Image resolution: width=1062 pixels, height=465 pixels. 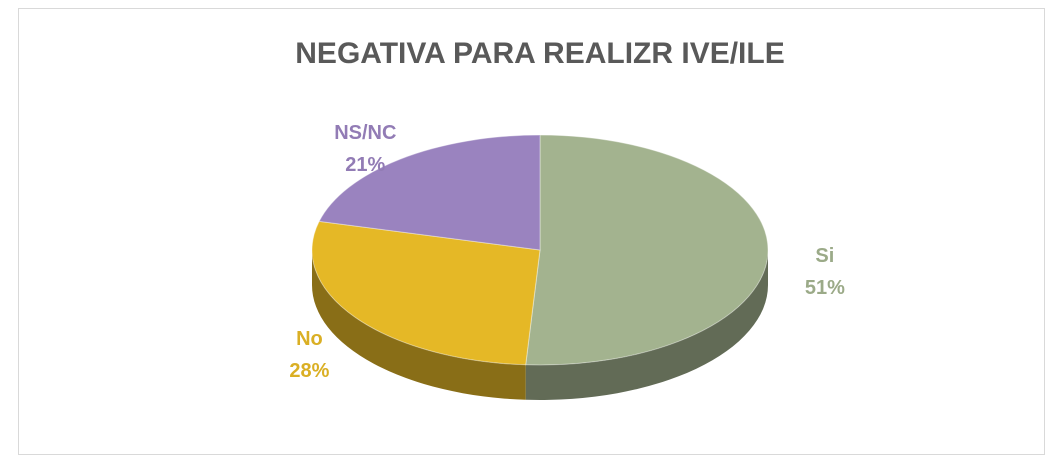 What do you see at coordinates (825, 288) in the screenshot?
I see `data-label-value: 51%` at bounding box center [825, 288].